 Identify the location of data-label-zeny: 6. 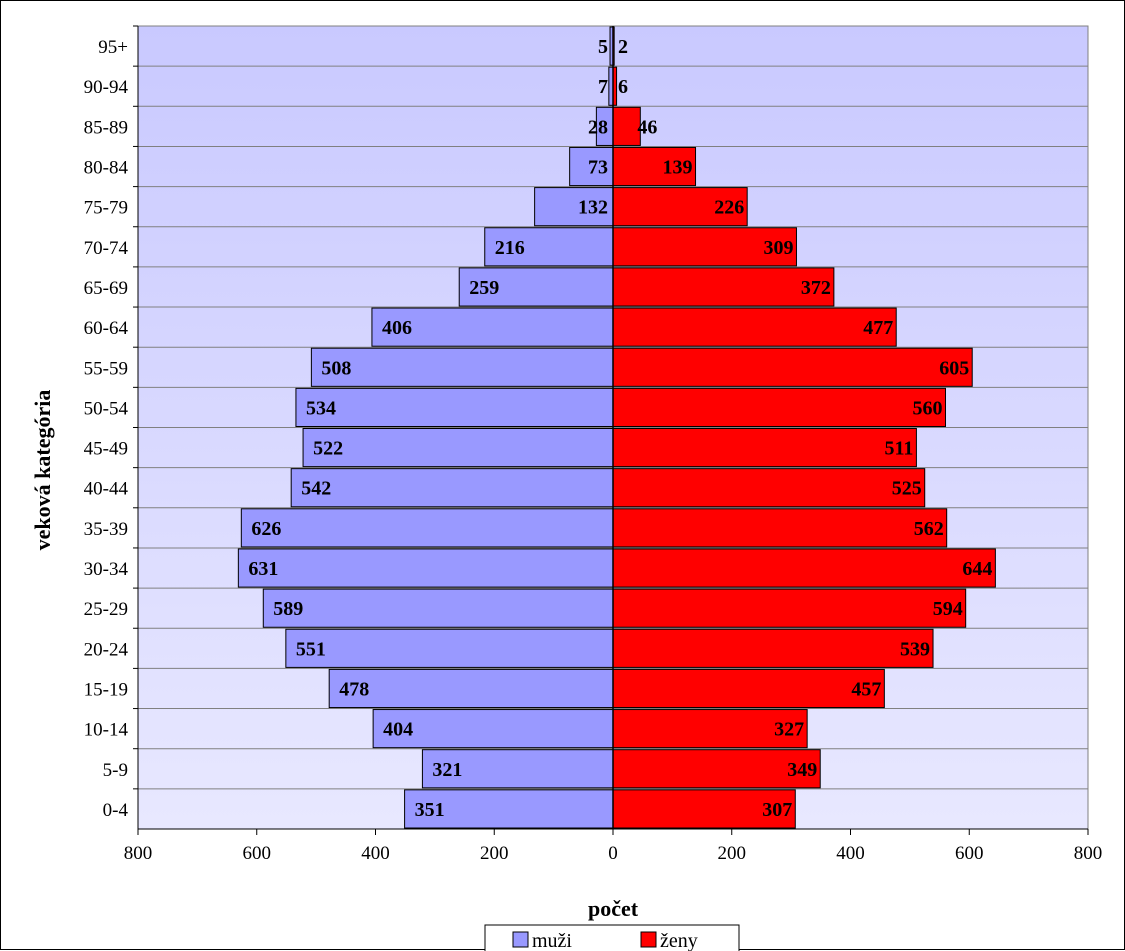
(623, 87).